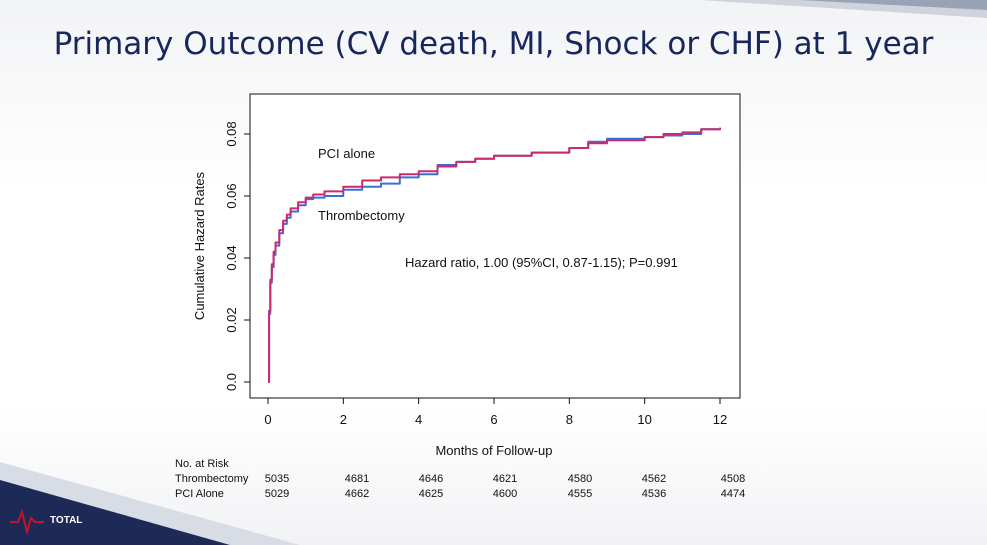 The height and width of the screenshot is (545, 987). What do you see at coordinates (505, 479) in the screenshot?
I see `risk-table-cell: 4621` at bounding box center [505, 479].